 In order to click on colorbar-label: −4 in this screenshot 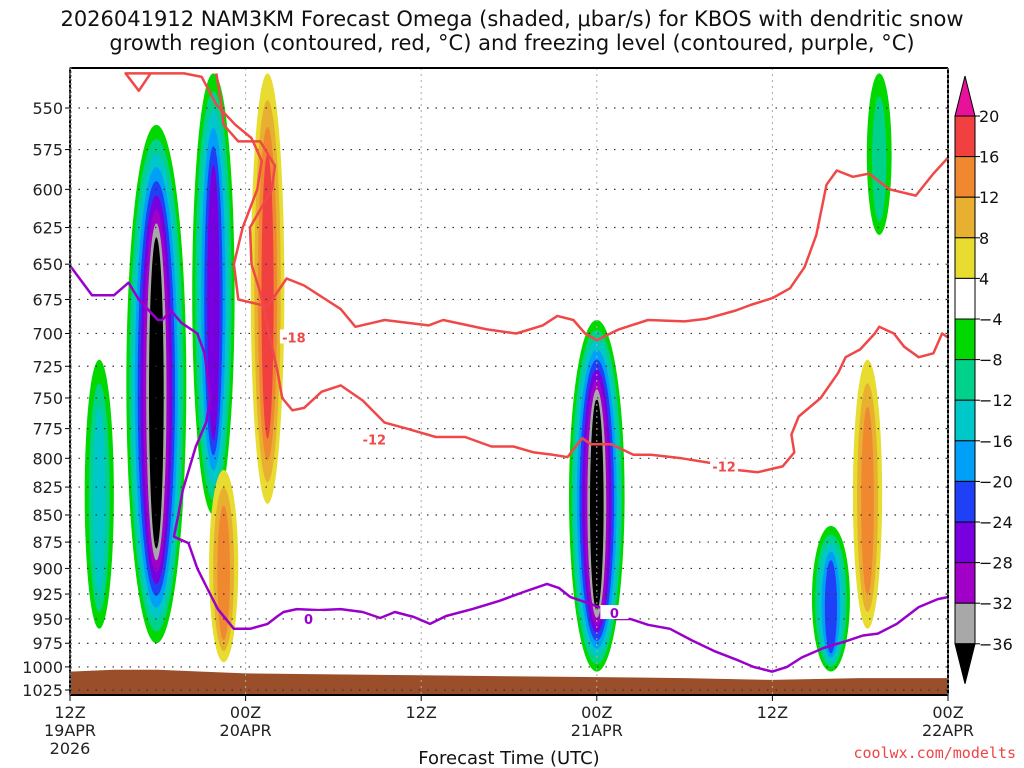, I will do `click(991, 319)`.